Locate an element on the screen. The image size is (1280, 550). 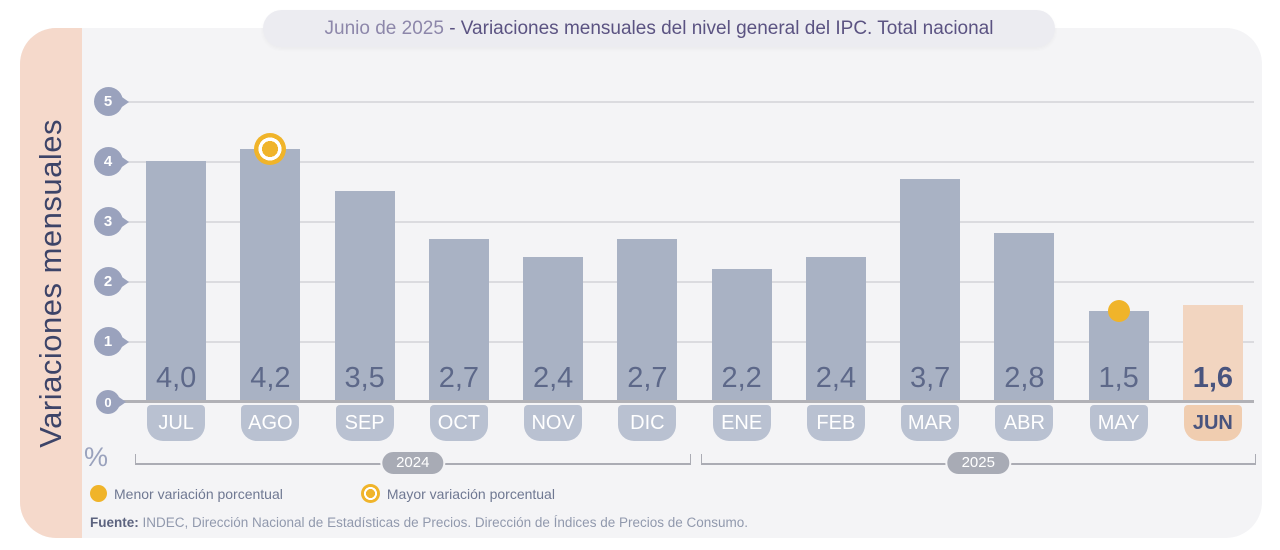
bar-ene is located at coordinates (741, 335).